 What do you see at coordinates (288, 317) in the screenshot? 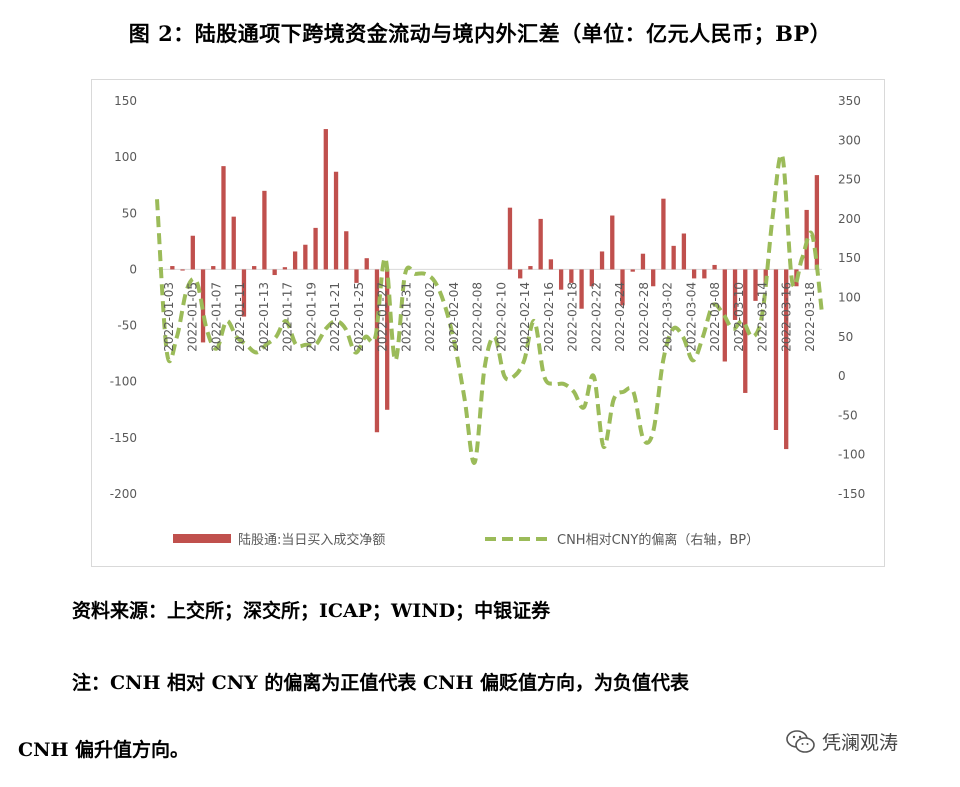
I see `x-axis-tick-label: 2022-01-17` at bounding box center [288, 317].